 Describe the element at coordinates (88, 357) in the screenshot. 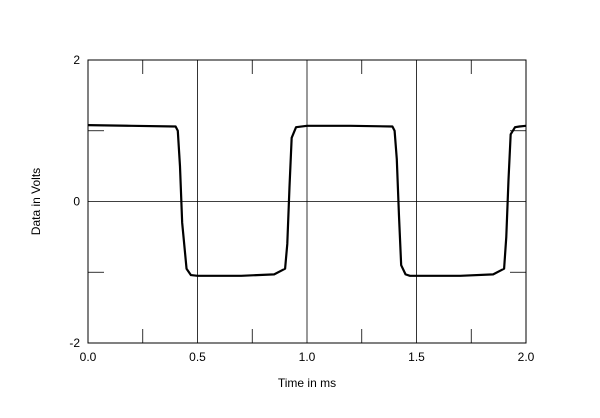

I see `x-tick-label: 0.0` at that location.